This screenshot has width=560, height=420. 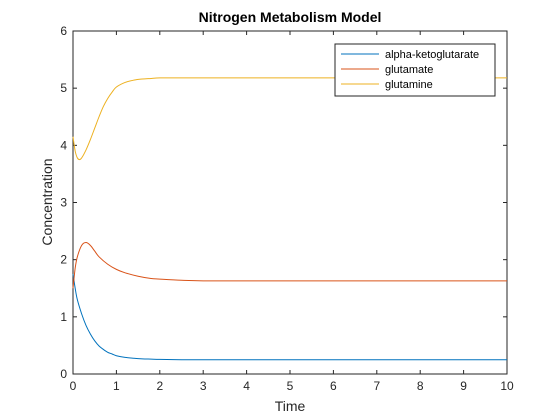 What do you see at coordinates (290, 17) in the screenshot?
I see `chart-title: Nitrogen Metabolism Model` at bounding box center [290, 17].